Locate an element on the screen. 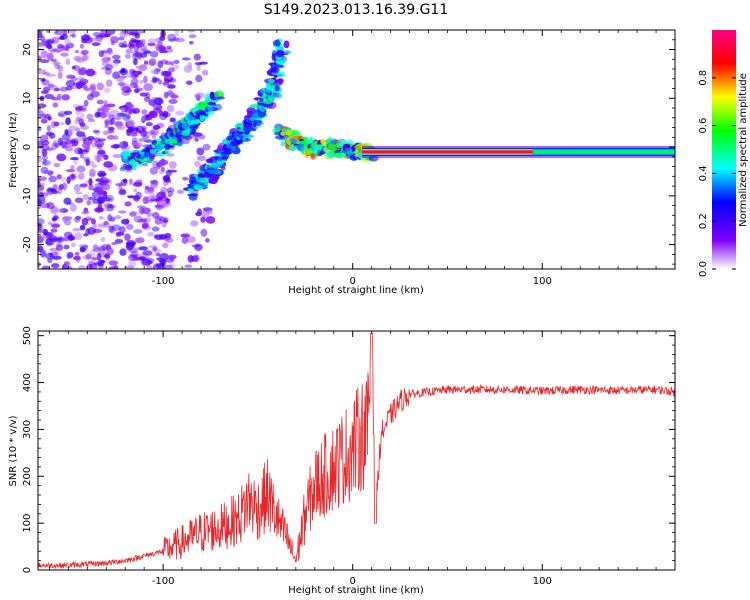 The height and width of the screenshot is (600, 750). colorbar-tick-label: 0.6 is located at coordinates (703, 126).